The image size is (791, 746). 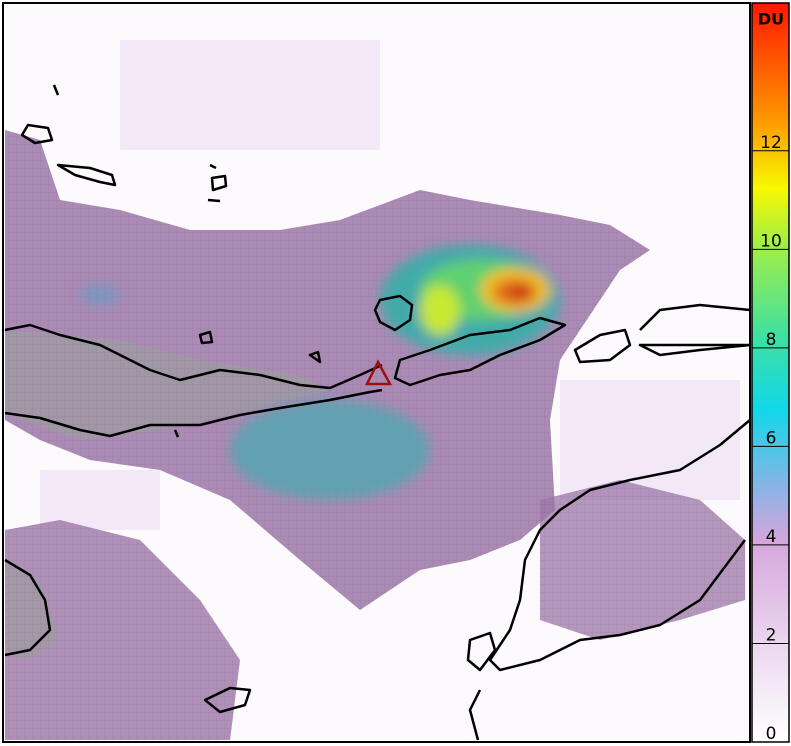 I want to click on volcano-marker, so click(x=378, y=372).